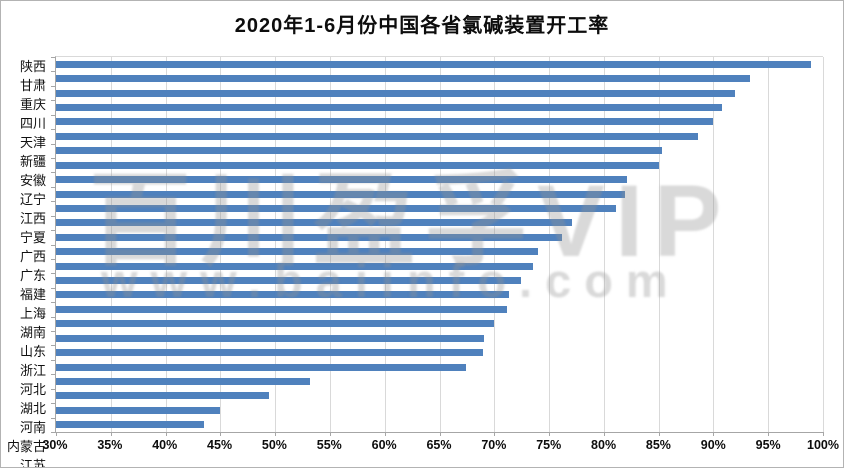 This screenshot has width=844, height=468. What do you see at coordinates (32, 275) in the screenshot?
I see `y-axis-label: 广东` at bounding box center [32, 275].